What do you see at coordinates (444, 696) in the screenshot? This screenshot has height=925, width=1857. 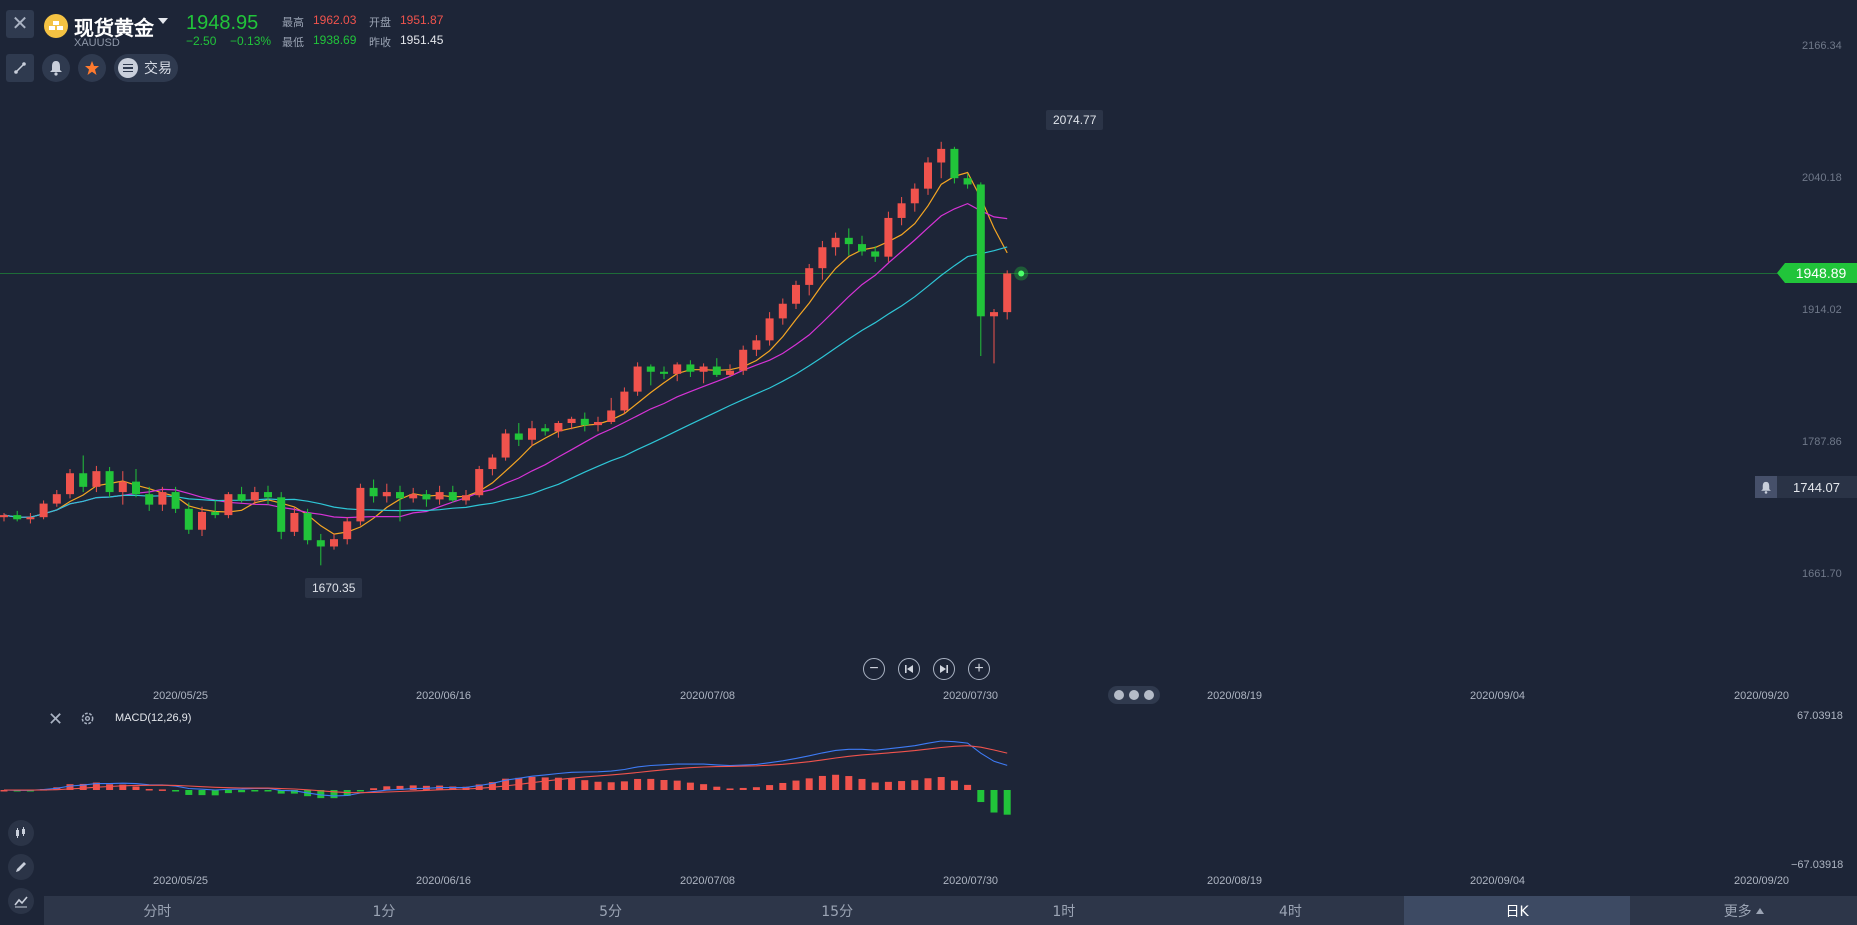 I see `date-axis-label: 2020/06/16` at bounding box center [444, 696].